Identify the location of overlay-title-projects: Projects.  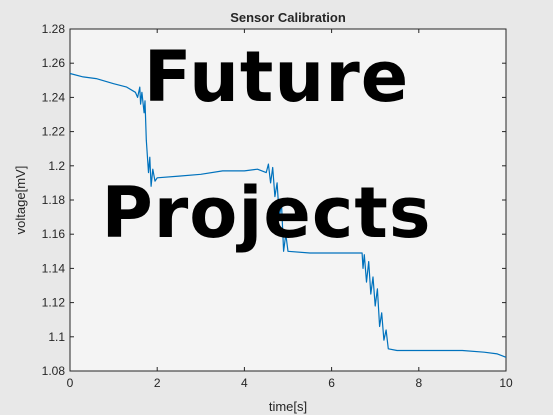
(266, 213).